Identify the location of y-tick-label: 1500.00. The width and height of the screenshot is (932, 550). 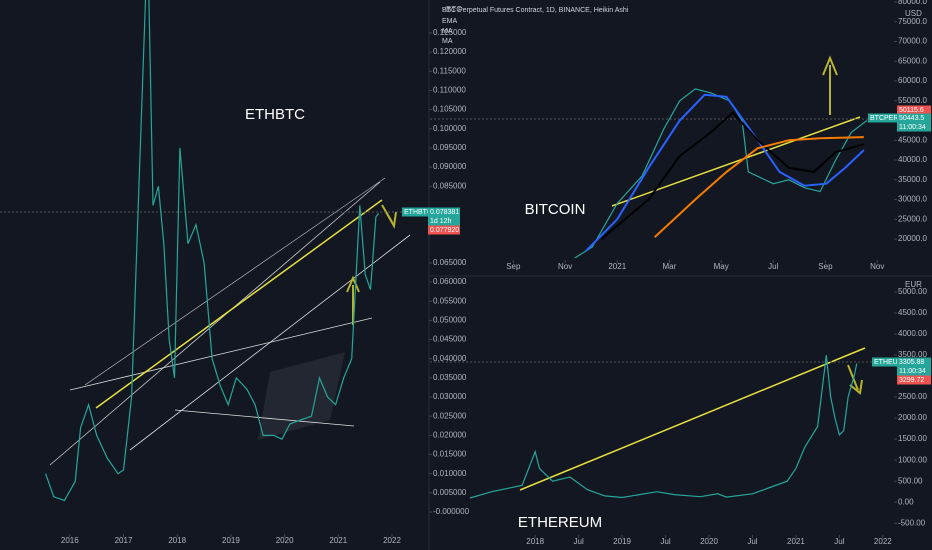
(912, 438).